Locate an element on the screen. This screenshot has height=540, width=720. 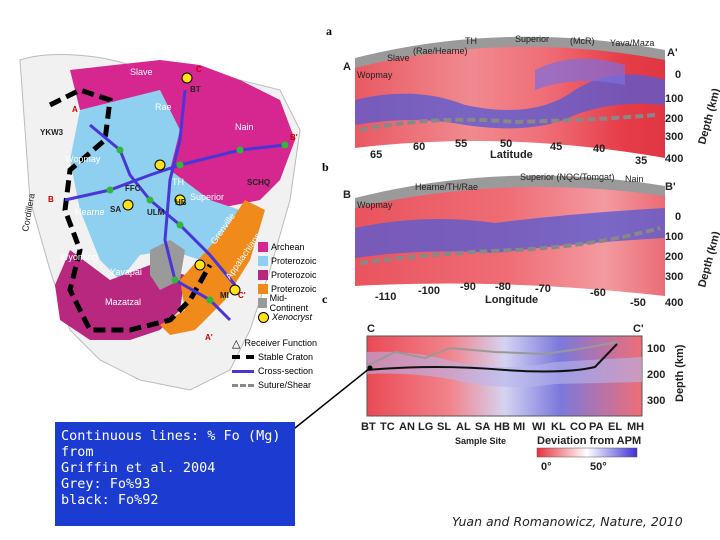
note-line-5: black: Fo%92 is located at coordinates (110, 500).